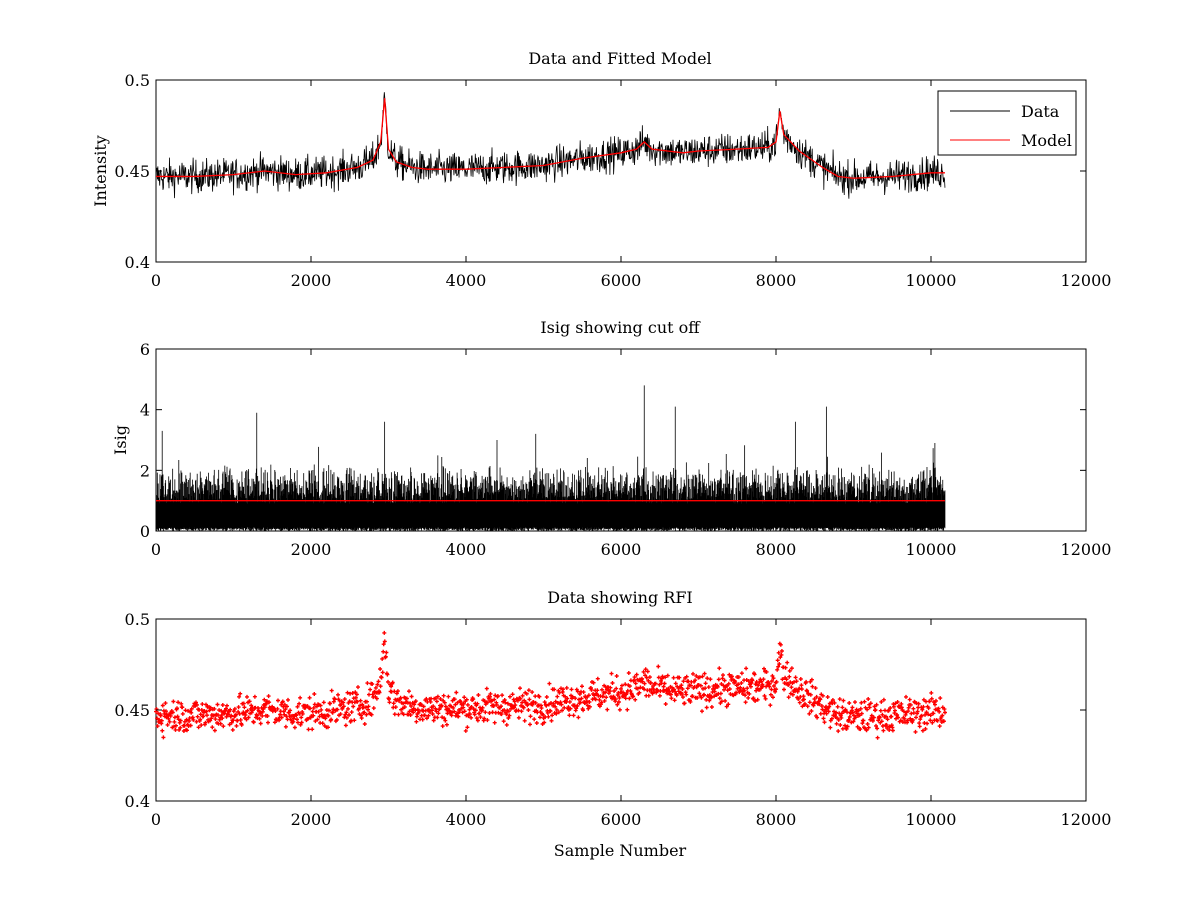 This screenshot has height=900, width=1200. I want to click on legend: Data Model, so click(1007, 123).